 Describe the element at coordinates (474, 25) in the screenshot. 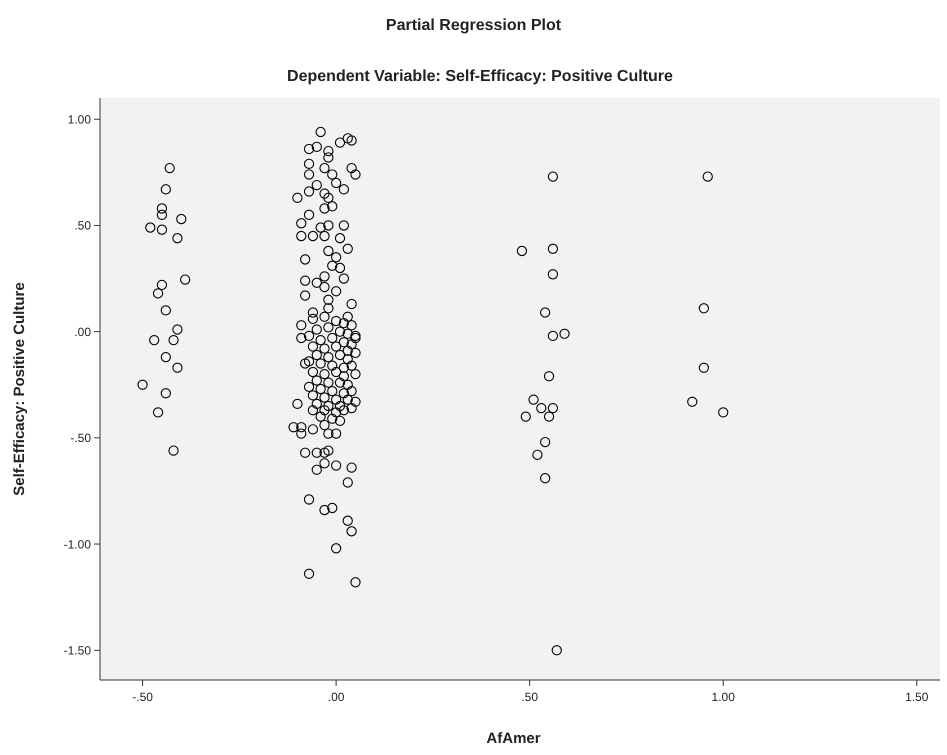

I see `chart-title: Partial Regression Plot` at that location.